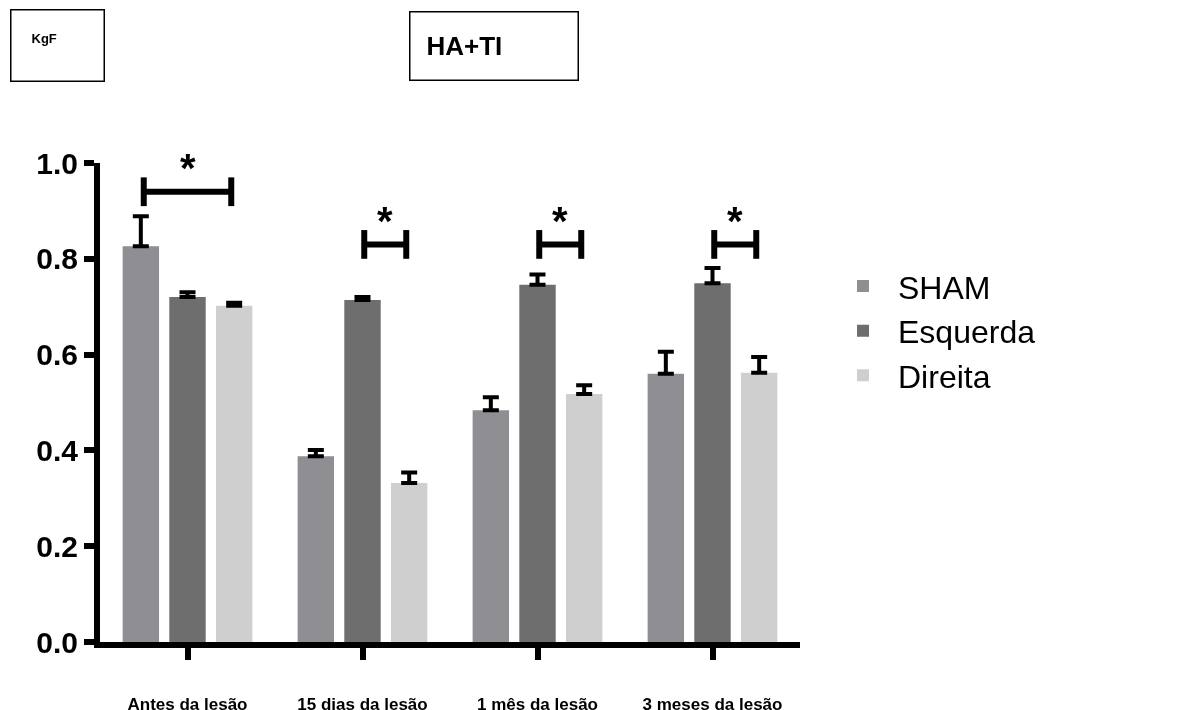 The width and height of the screenshot is (1192, 710). What do you see at coordinates (464, 46) in the screenshot?
I see `chart-title: HA+TI` at bounding box center [464, 46].